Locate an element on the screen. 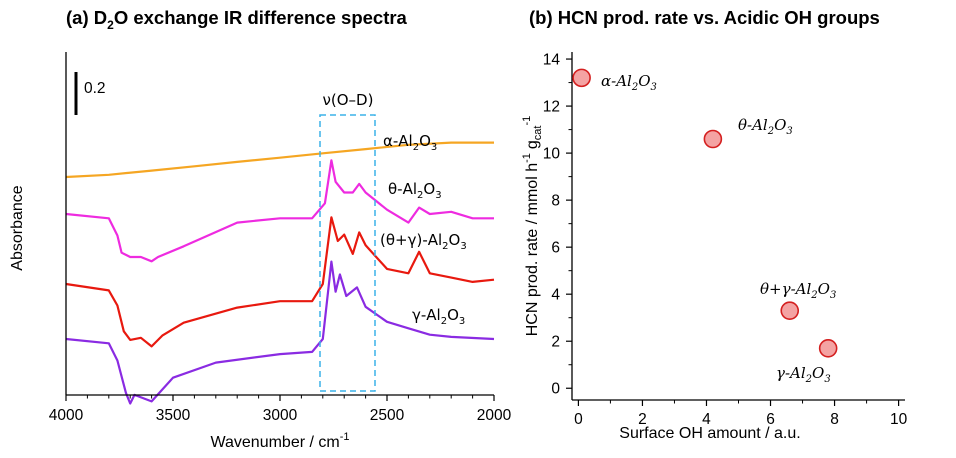 The height and width of the screenshot is (458, 956). y-tick-label: 12 is located at coordinates (551, 107).